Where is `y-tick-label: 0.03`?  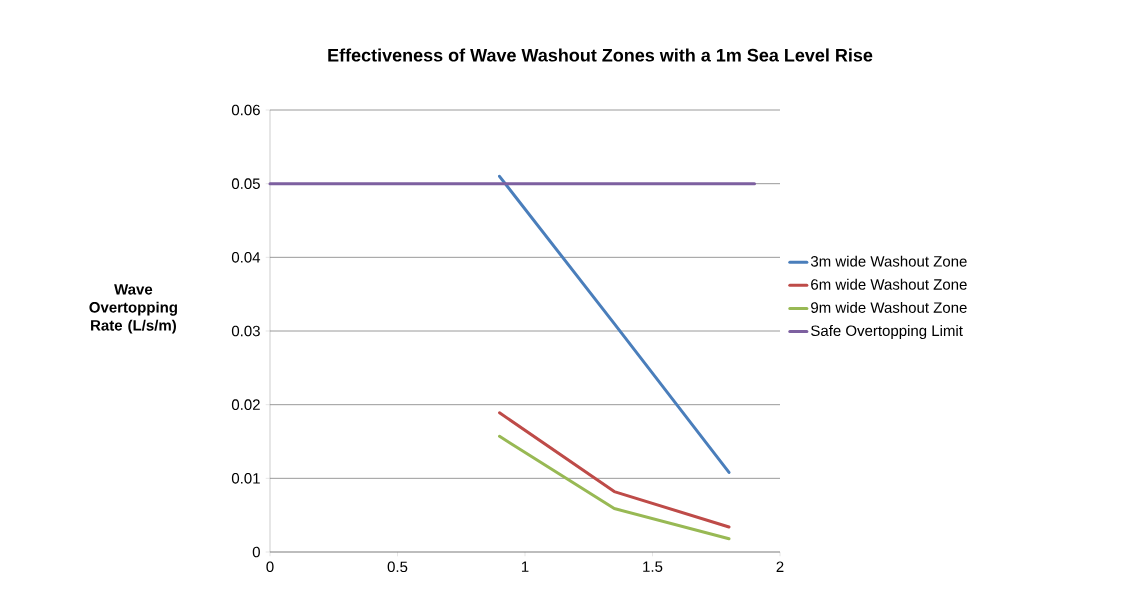 y-tick-label: 0.03 is located at coordinates (245, 331).